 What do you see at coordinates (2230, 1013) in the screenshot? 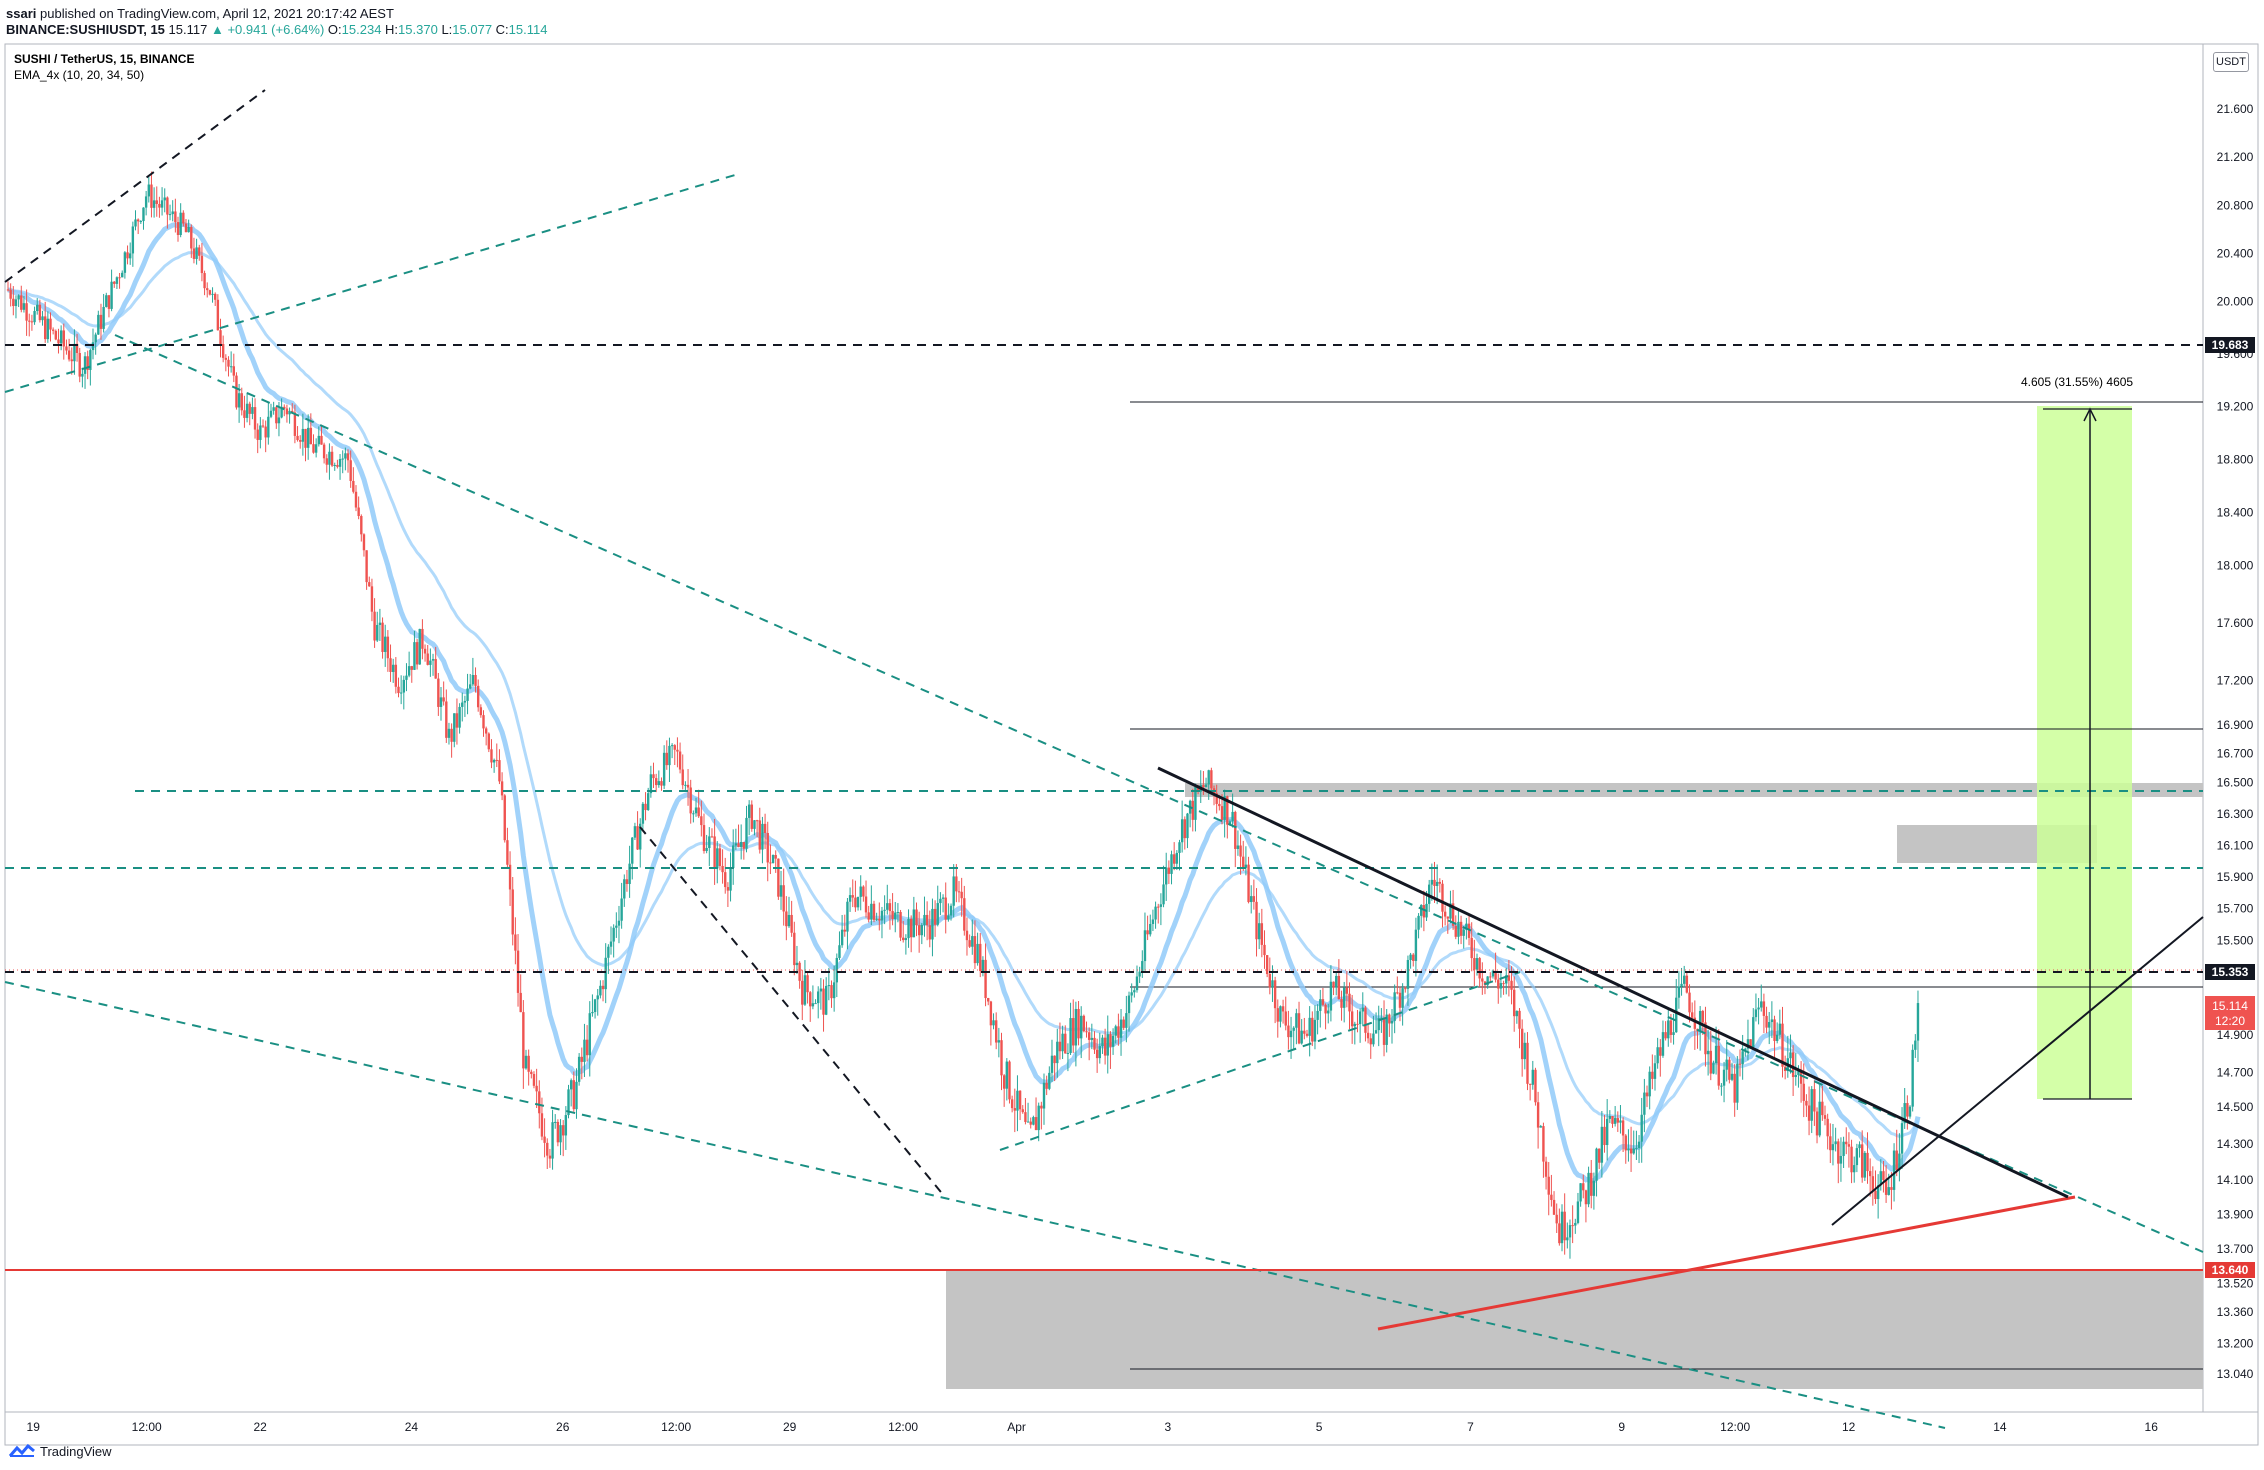
I see `price-tag-last: 15.114 12:20` at bounding box center [2230, 1013].